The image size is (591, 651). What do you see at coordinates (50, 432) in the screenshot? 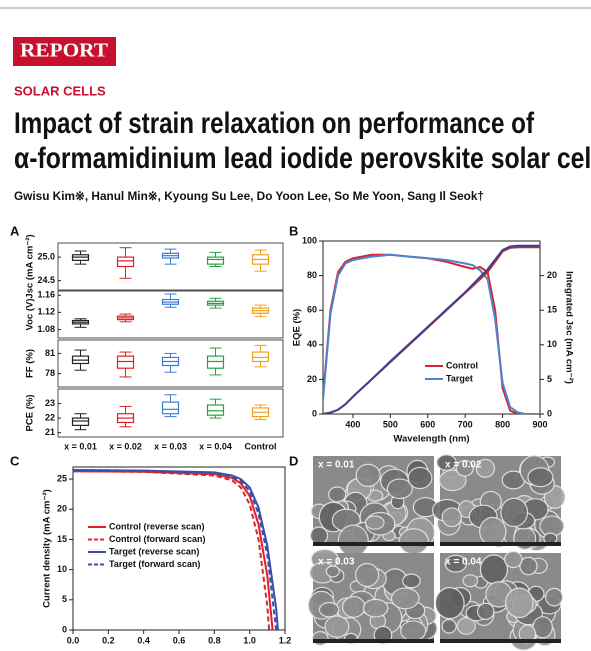
I see `y-tick-label: 21` at bounding box center [50, 432].